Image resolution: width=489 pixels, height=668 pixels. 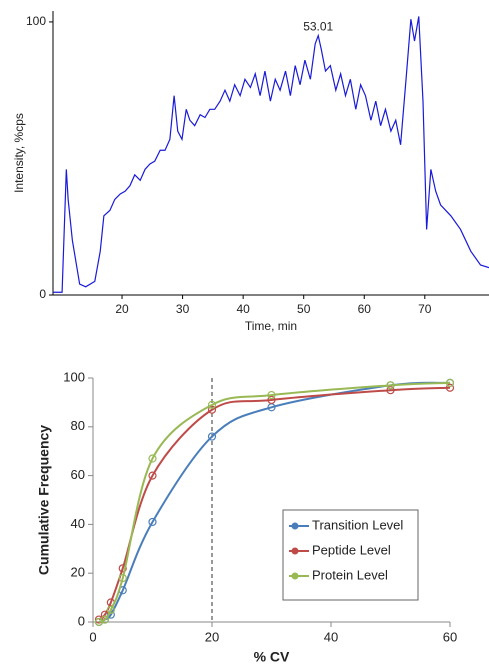 What do you see at coordinates (78, 474) in the screenshot?
I see `y-tick-label: 60` at bounding box center [78, 474].